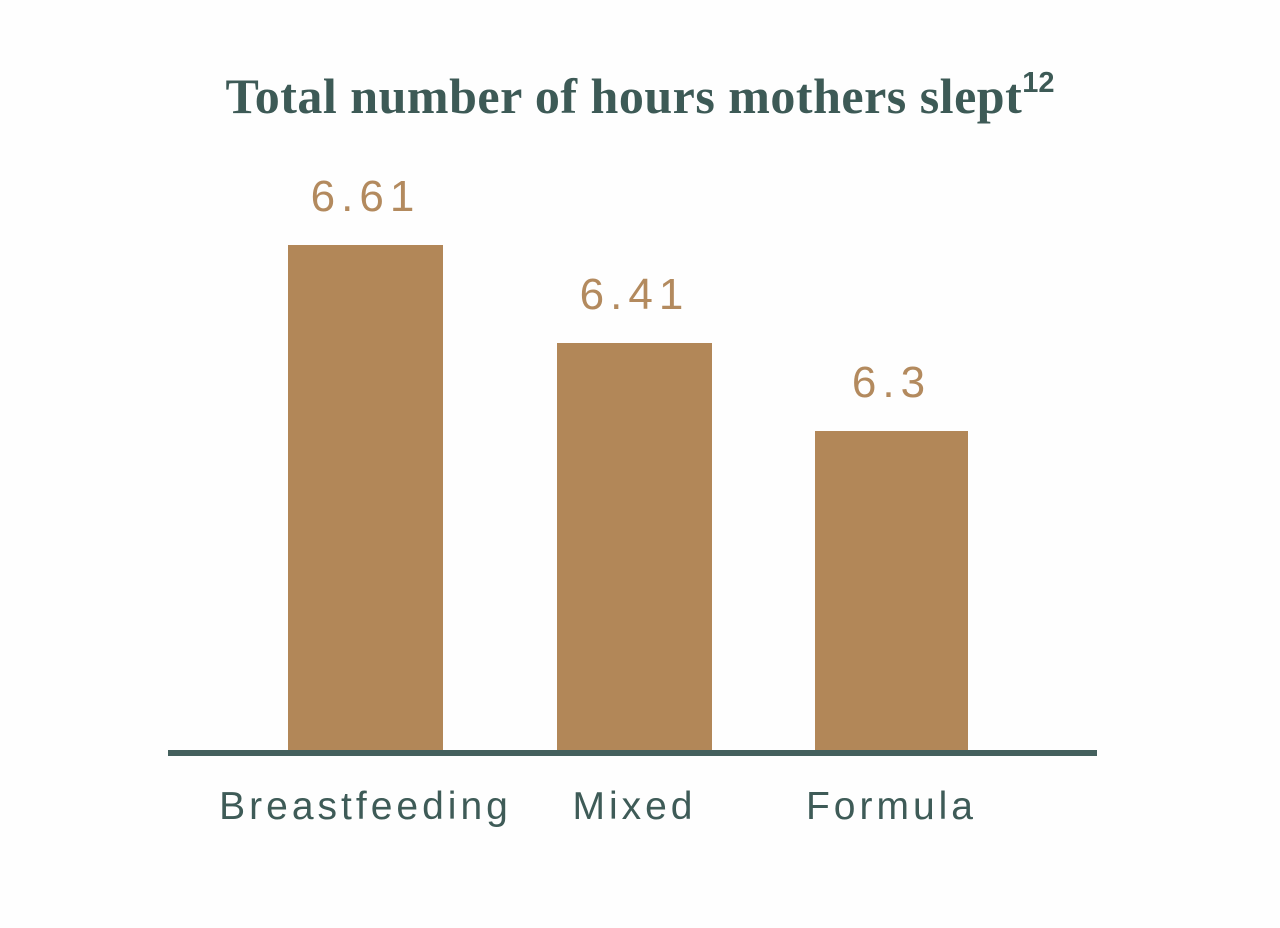 This screenshot has width=1280, height=928. I want to click on chart-title-superscript: 12, so click(1038, 83).